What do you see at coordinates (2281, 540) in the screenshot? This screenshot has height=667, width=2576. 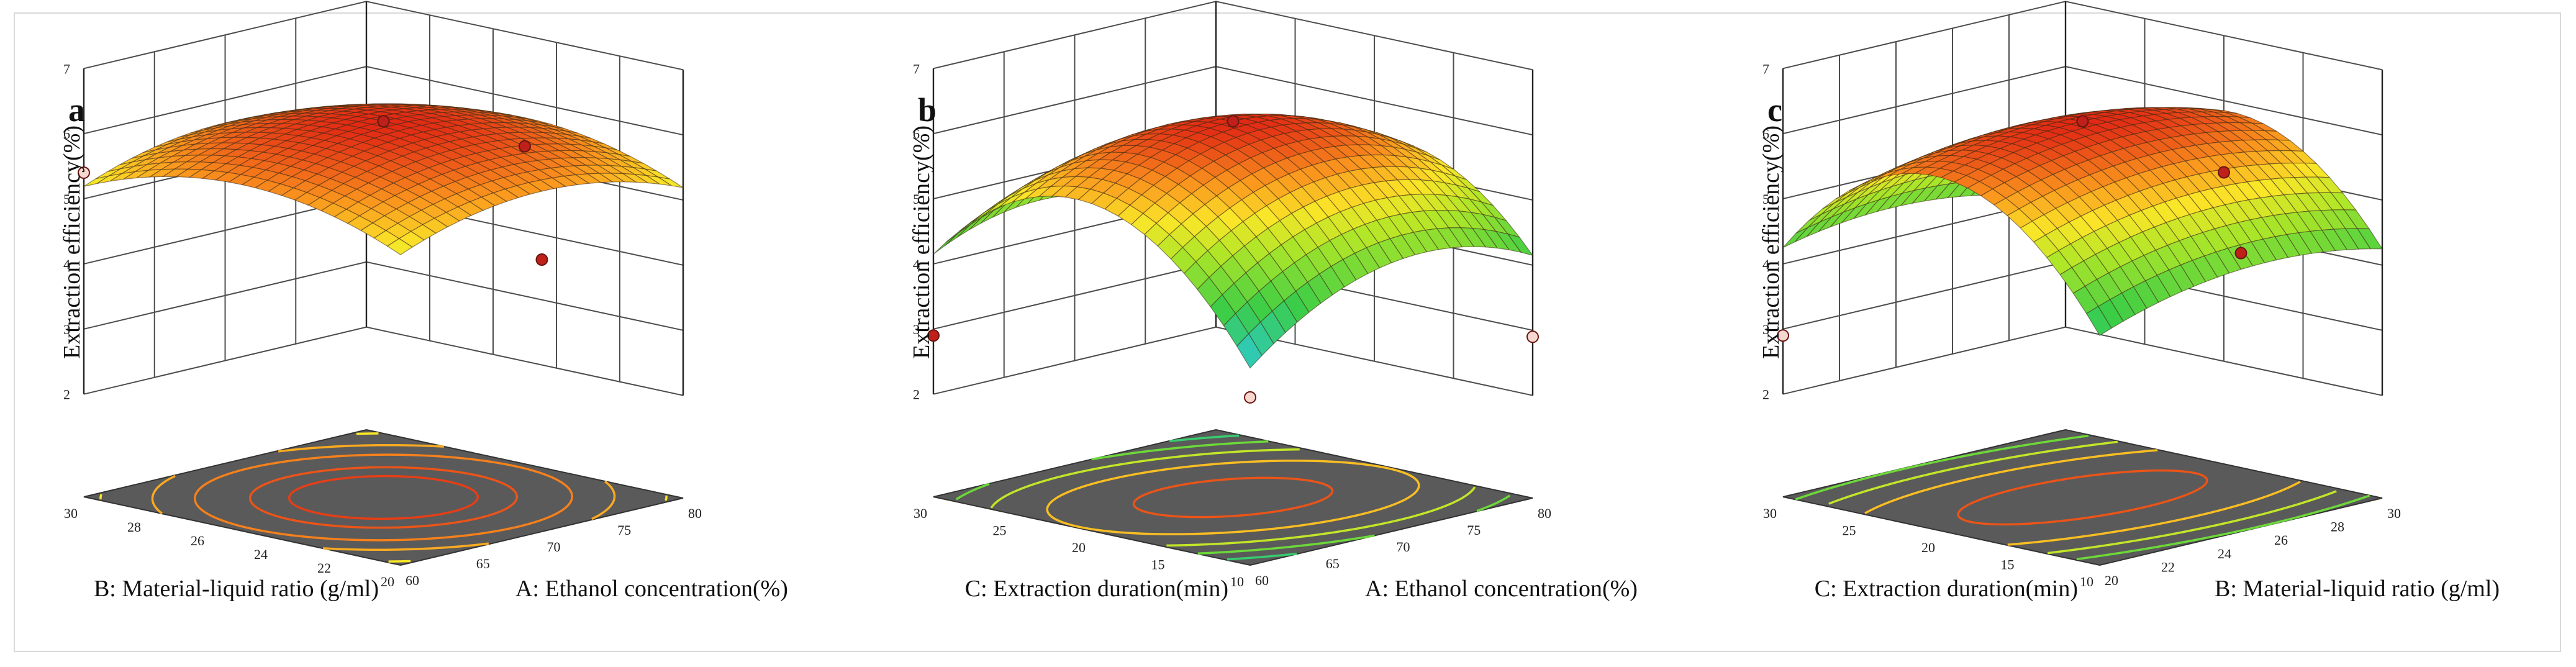 I see `x-tick-label: 26` at bounding box center [2281, 540].